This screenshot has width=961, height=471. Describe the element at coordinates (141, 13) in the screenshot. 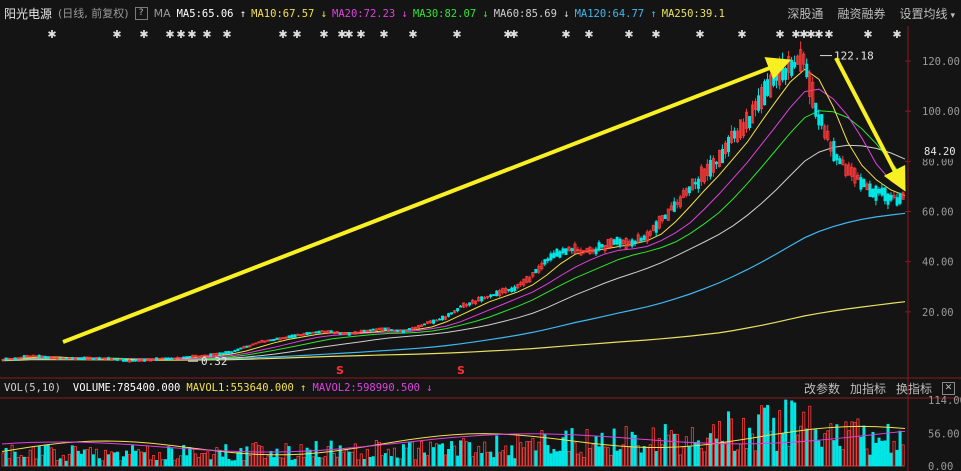

I see `help-button: ?` at that location.